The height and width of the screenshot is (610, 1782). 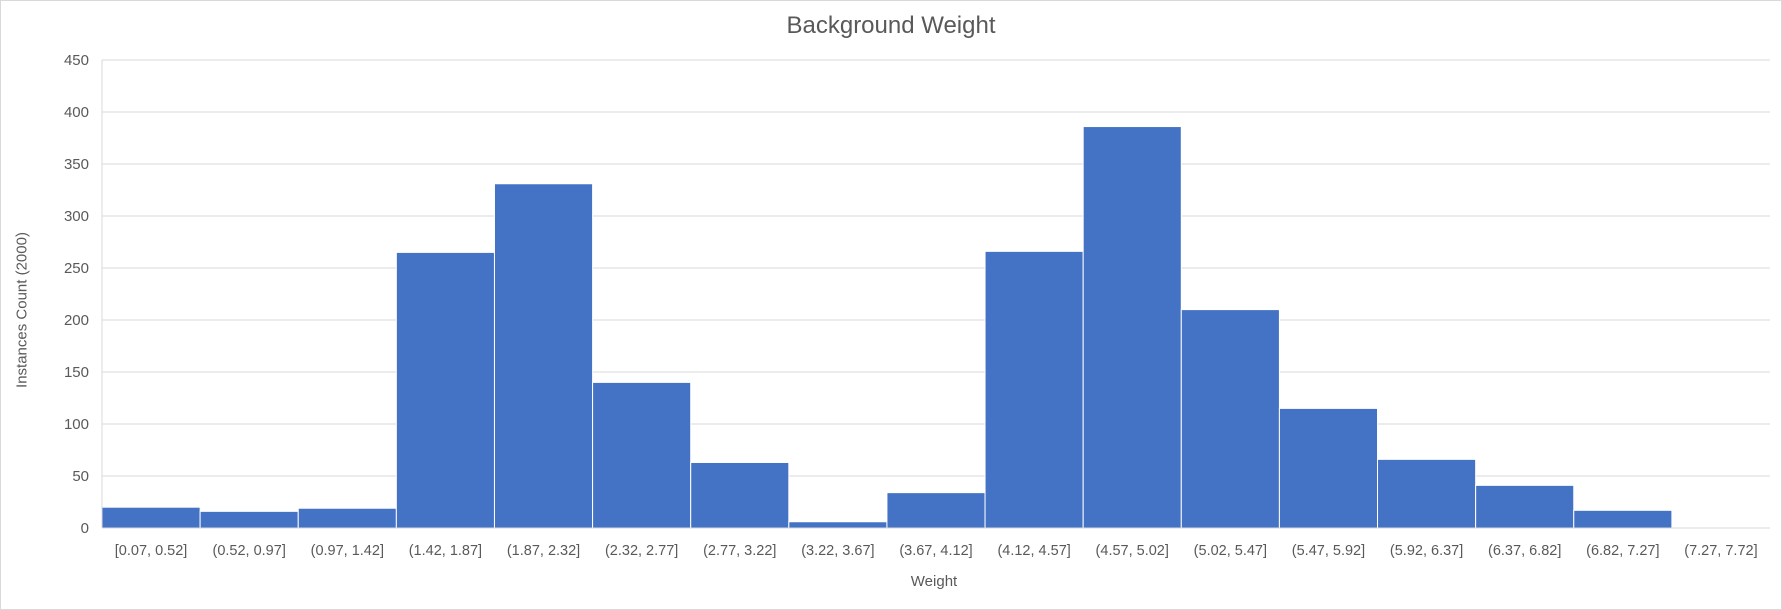 I want to click on x-tick-label: [0.07, 0.52], so click(x=151, y=551).